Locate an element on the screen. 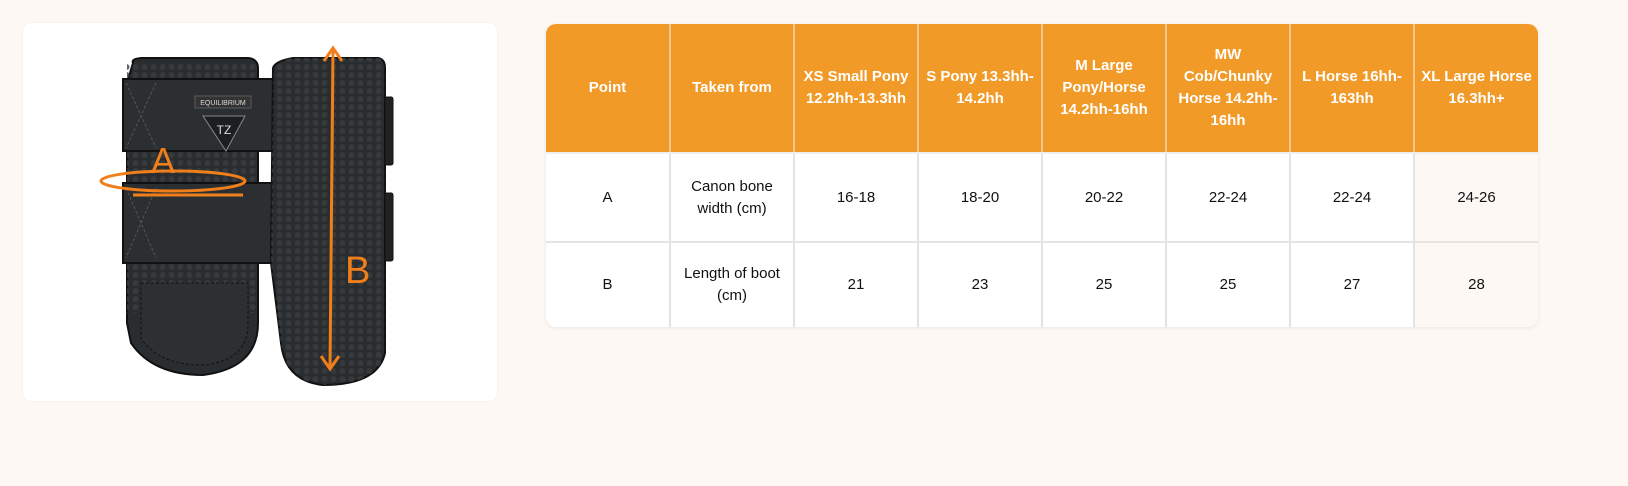 Image resolution: width=1628 pixels, height=486 pixels. measurement-a is located at coordinates (173, 183).